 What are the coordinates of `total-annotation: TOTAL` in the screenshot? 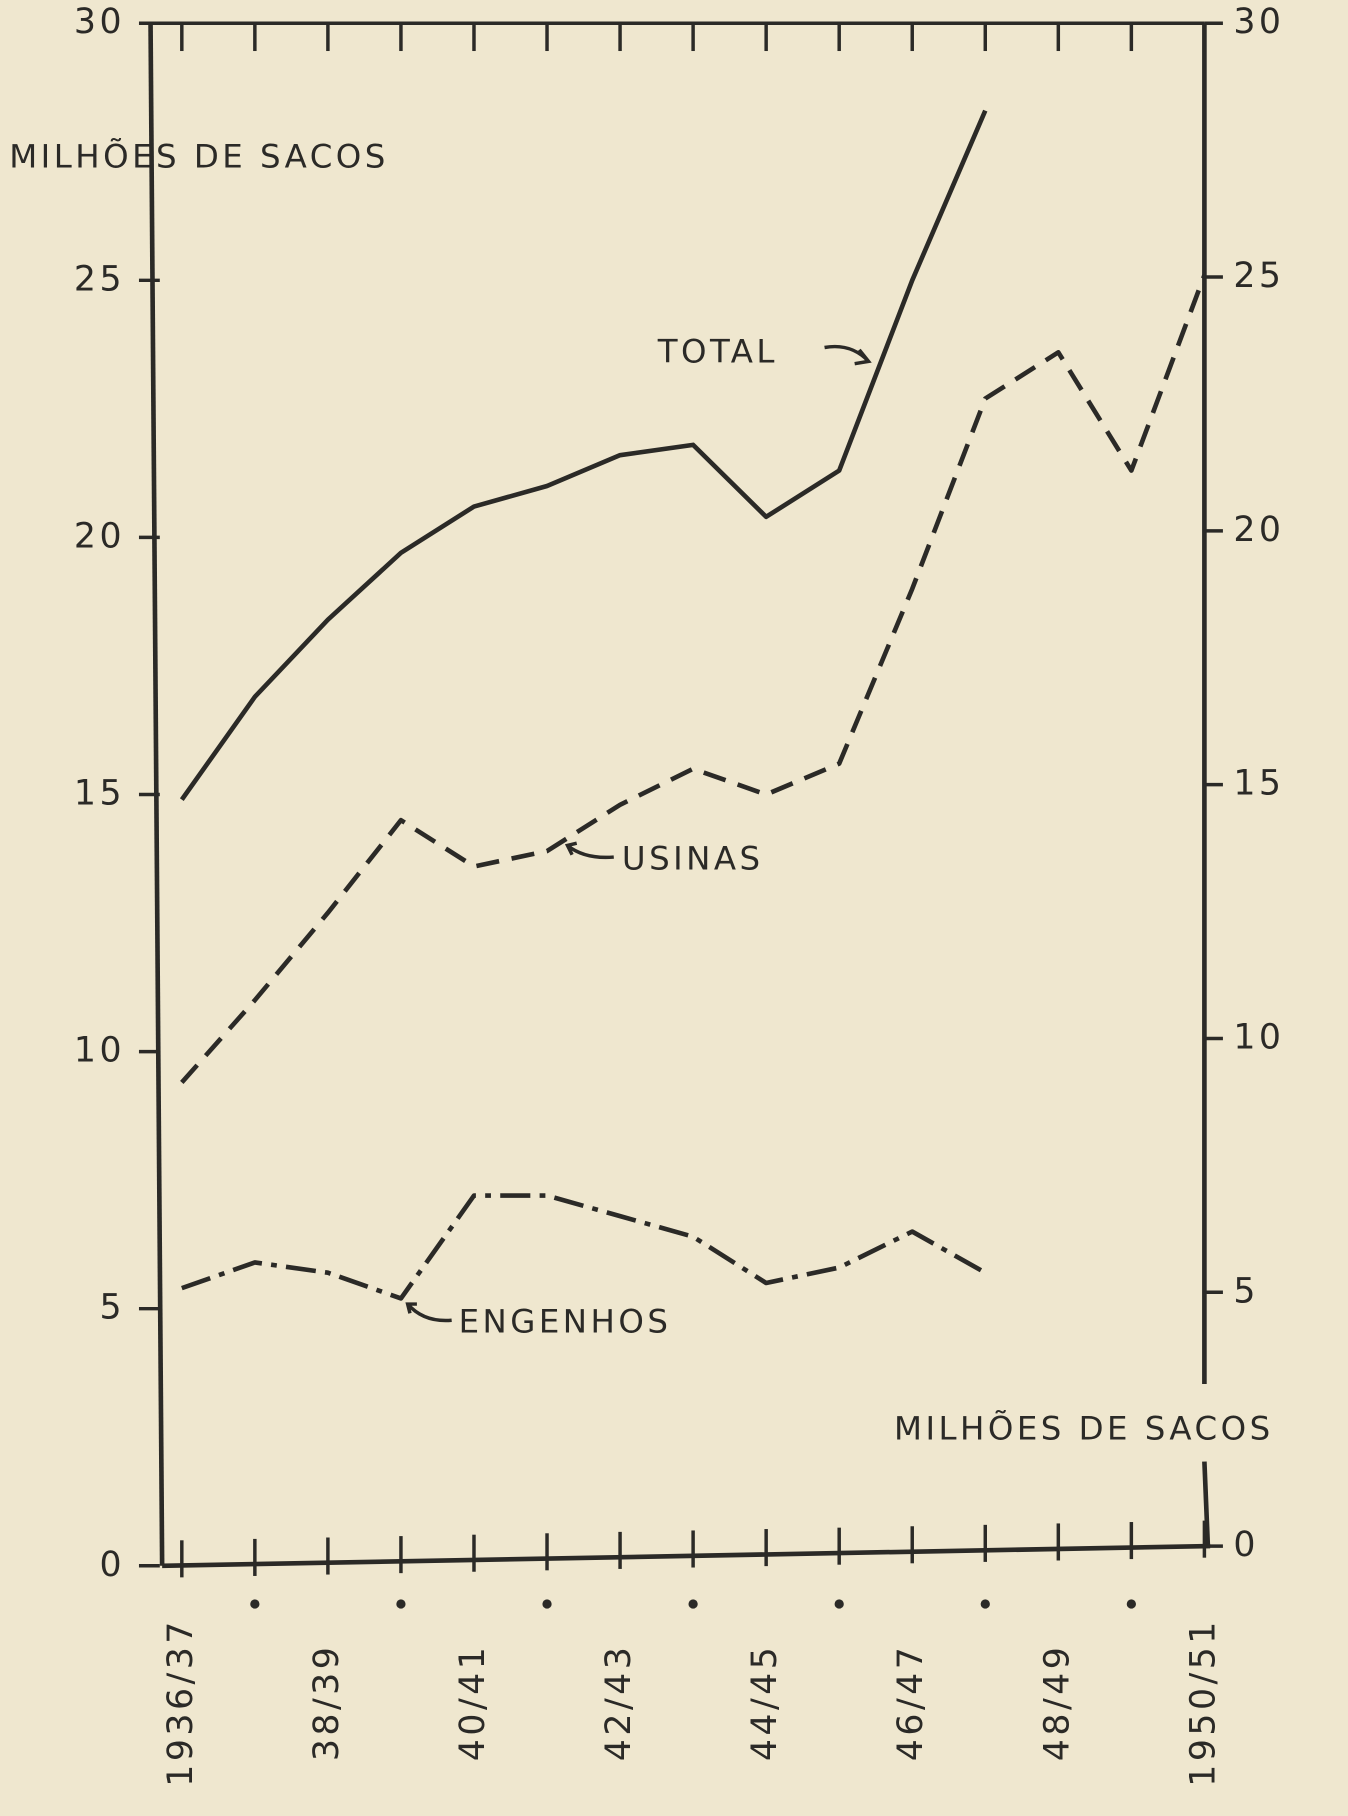 It's located at (717, 351).